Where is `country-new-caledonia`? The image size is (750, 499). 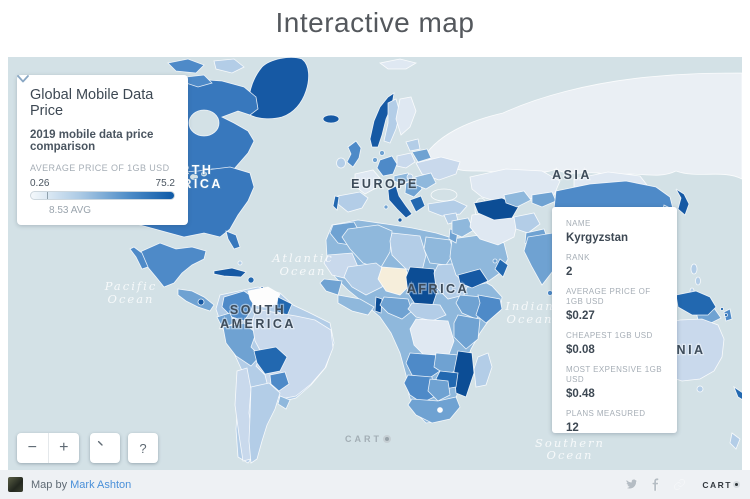
country-new-caledonia is located at coordinates (737, 394).